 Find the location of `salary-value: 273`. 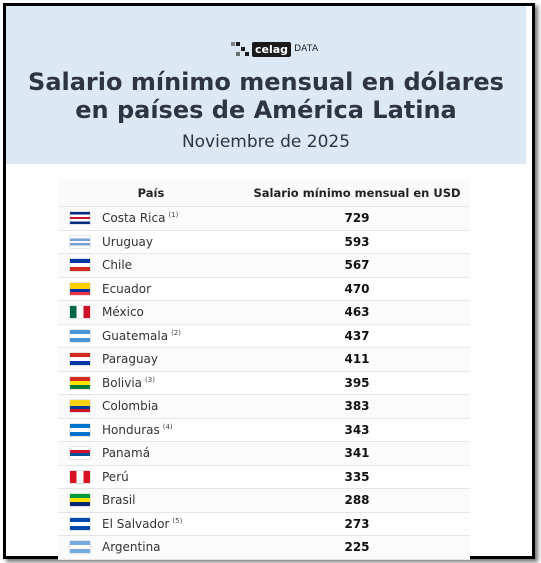

salary-value: 273 is located at coordinates (357, 523).